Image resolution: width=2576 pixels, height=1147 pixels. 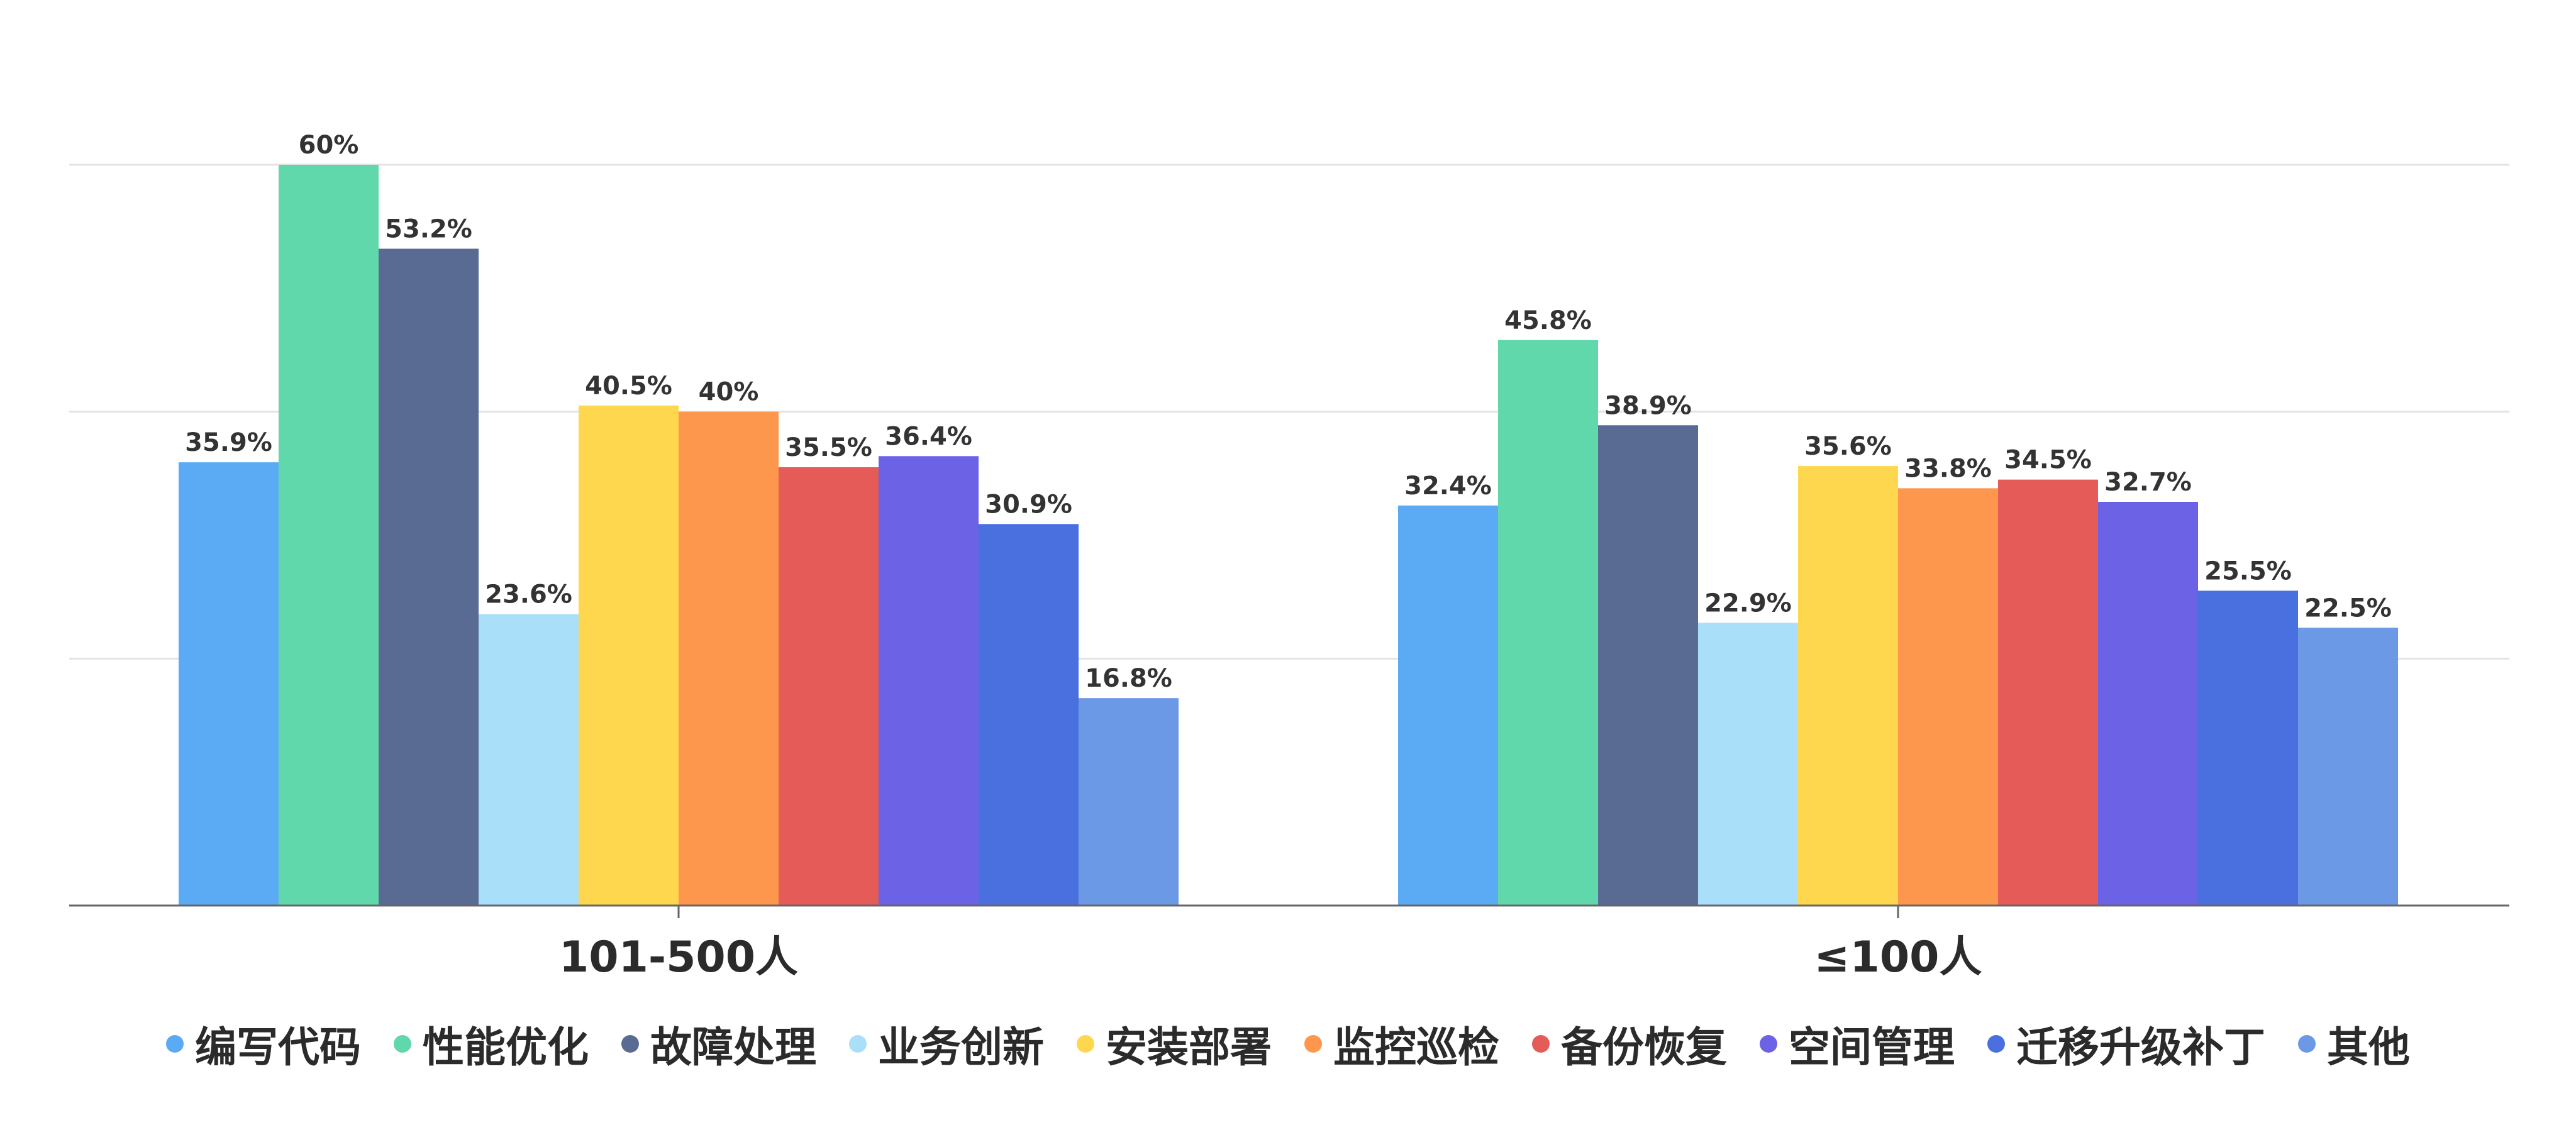 What do you see at coordinates (1872, 1047) in the screenshot?
I see `legend-label: 空间管理` at bounding box center [1872, 1047].